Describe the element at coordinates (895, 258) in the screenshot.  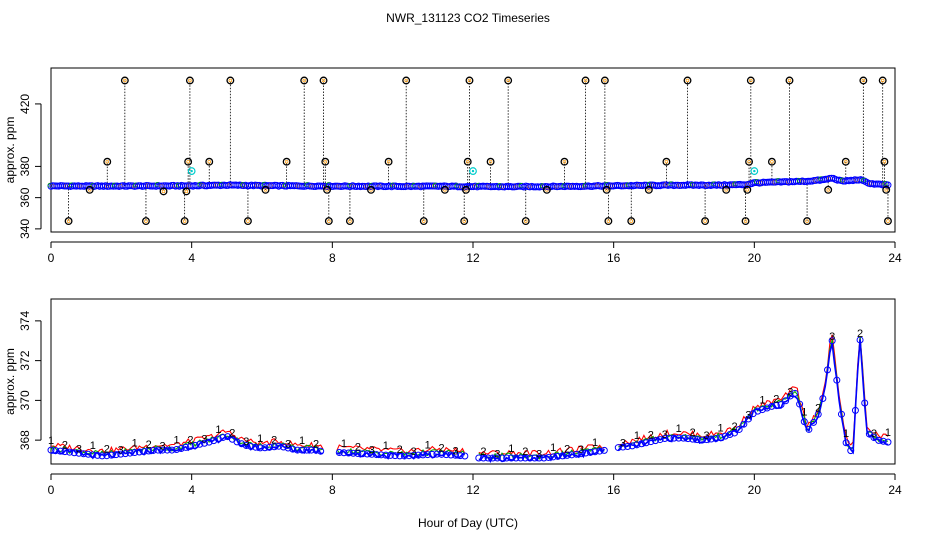
I see `x-tick-label: 24` at that location.